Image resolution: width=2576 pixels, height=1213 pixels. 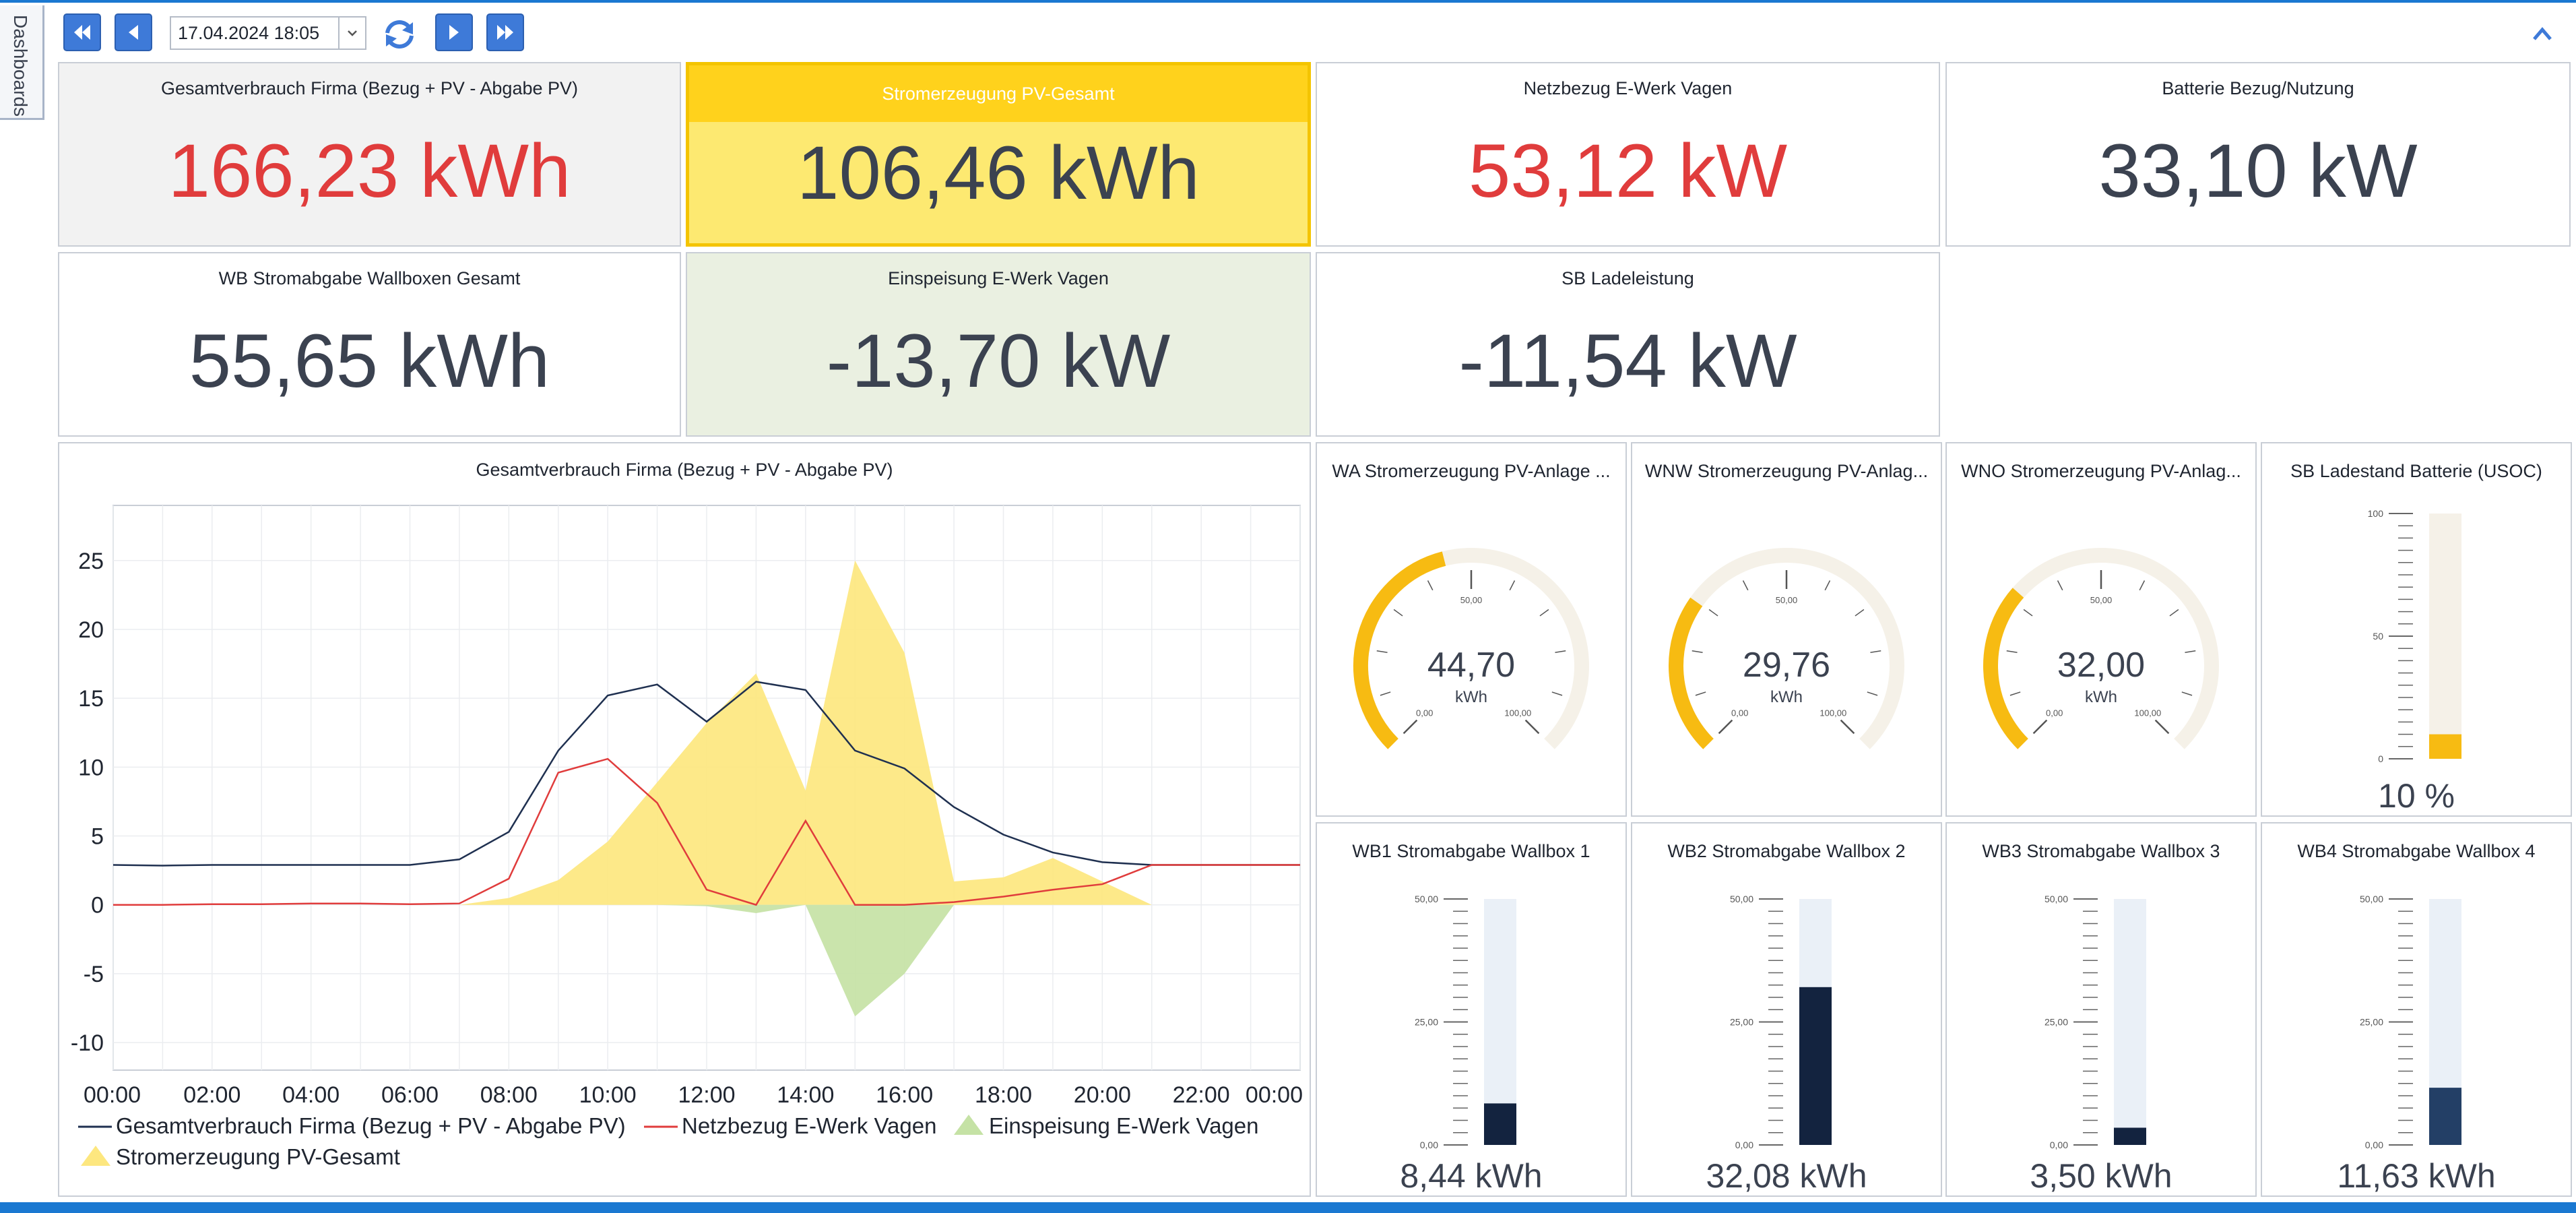 What do you see at coordinates (2101, 851) in the screenshot?
I see `wallbox-title: WB3 Stromabgabe Wallbox 3` at bounding box center [2101, 851].